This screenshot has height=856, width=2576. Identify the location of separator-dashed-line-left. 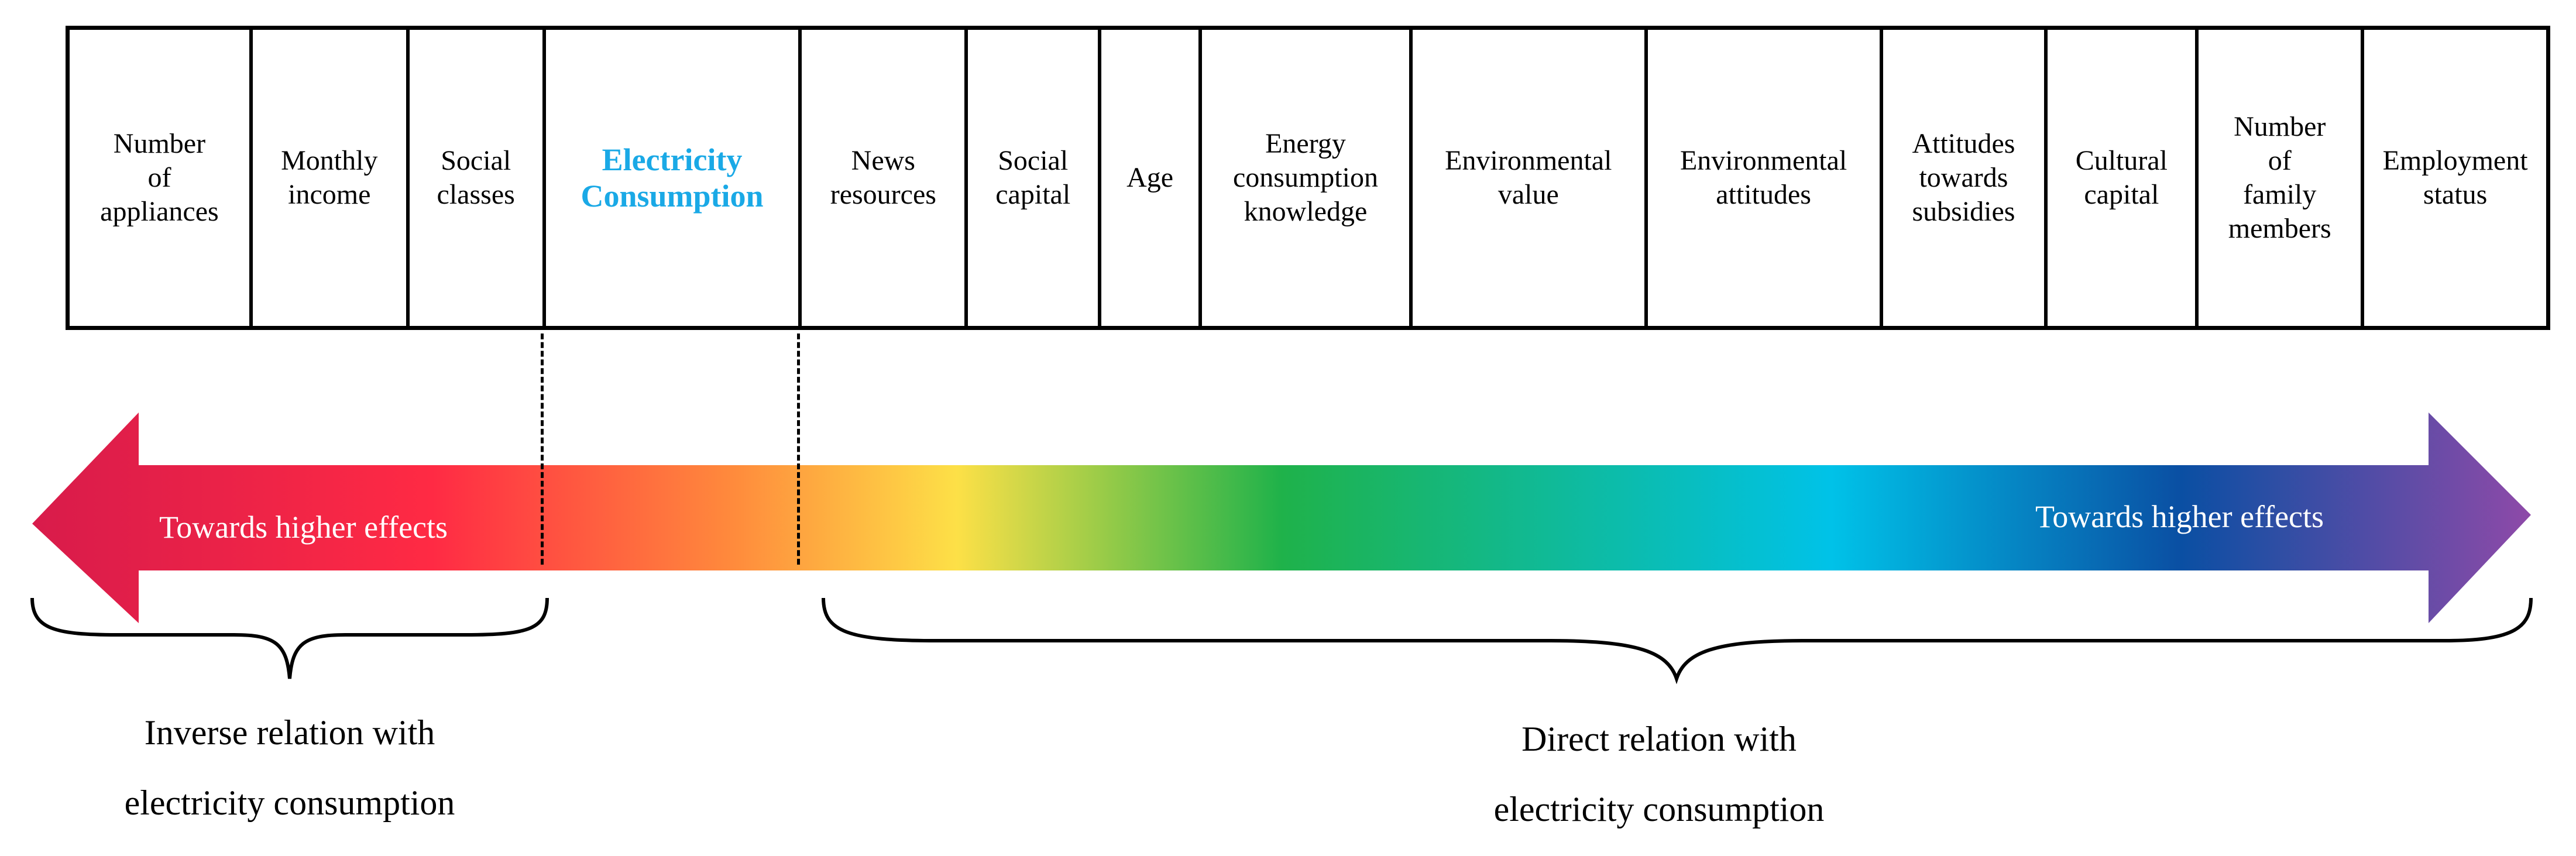
(542, 449).